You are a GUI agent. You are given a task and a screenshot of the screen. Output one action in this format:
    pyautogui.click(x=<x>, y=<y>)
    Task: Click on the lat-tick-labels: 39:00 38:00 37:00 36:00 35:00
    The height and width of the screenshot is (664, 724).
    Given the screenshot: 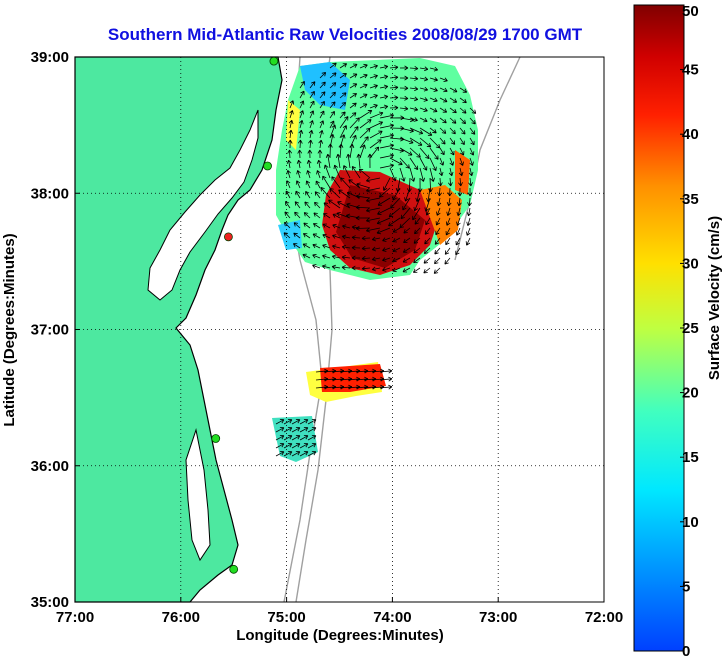 What is the action you would take?
    pyautogui.click(x=55, y=330)
    